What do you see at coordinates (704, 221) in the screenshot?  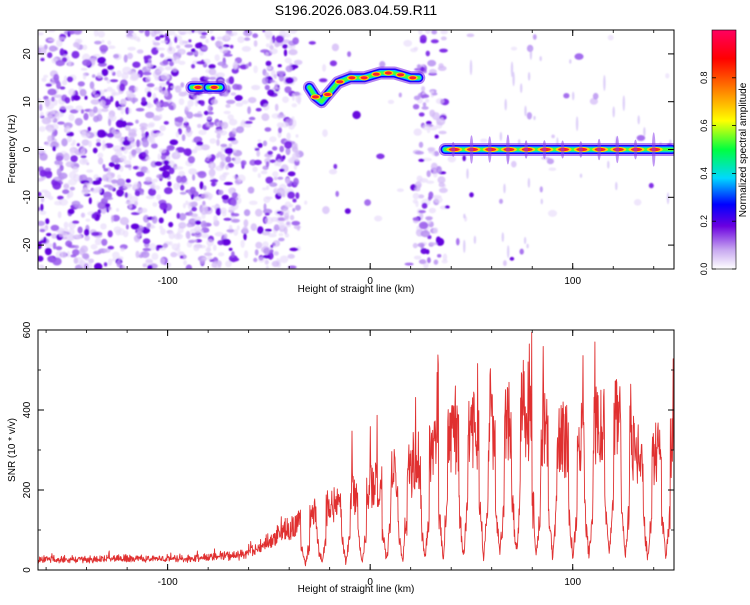 I see `colorbar-tick-label: 0.2` at bounding box center [704, 221].